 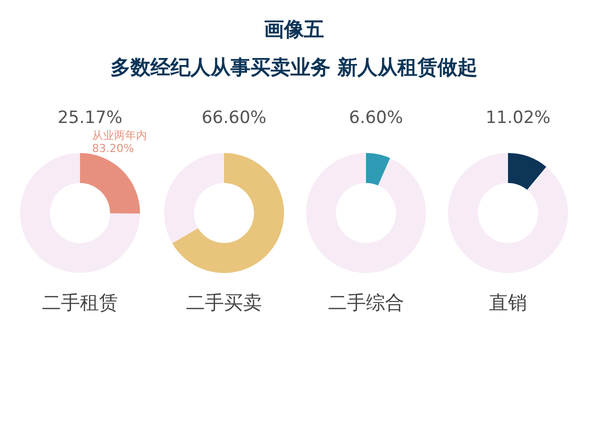 What do you see at coordinates (90, 118) in the screenshot?
I see `data-label: 25.17%` at bounding box center [90, 118].